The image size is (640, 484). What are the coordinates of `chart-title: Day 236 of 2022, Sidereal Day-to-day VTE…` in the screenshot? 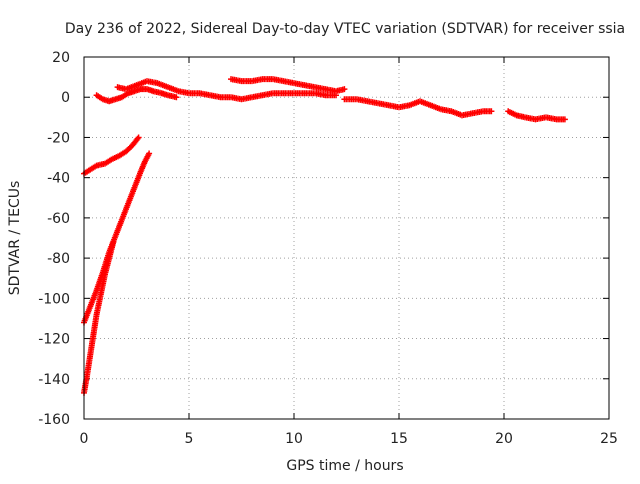 It's located at (345, 29).